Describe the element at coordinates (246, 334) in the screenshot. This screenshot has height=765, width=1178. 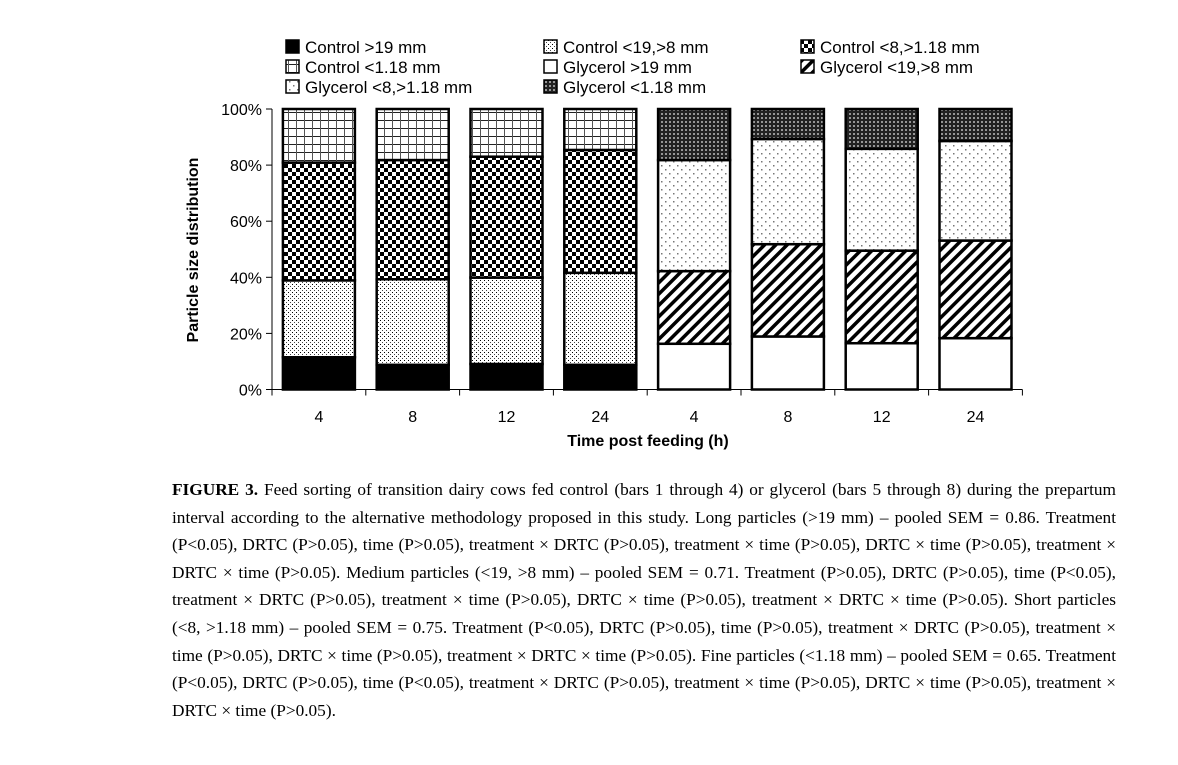
I see `y-tick-label: 20%` at that location.